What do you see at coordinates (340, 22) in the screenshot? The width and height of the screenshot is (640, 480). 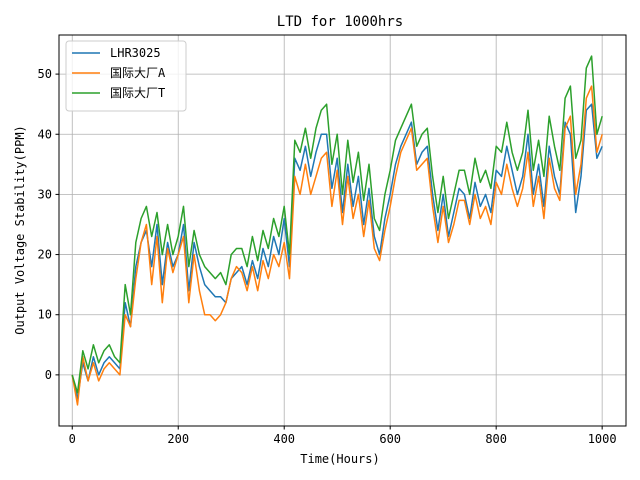 I see `chart-title: LTD for 1000hrs` at bounding box center [340, 22].